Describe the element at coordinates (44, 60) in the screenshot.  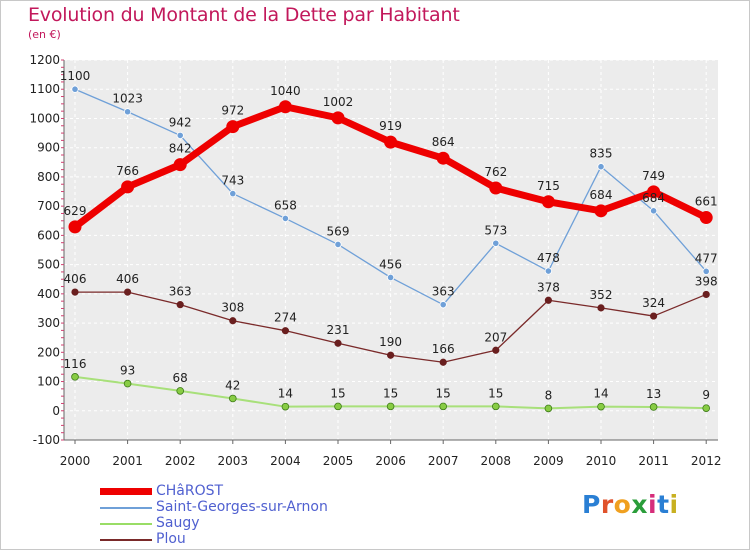
I see `y-tick-label: 1200` at that location.